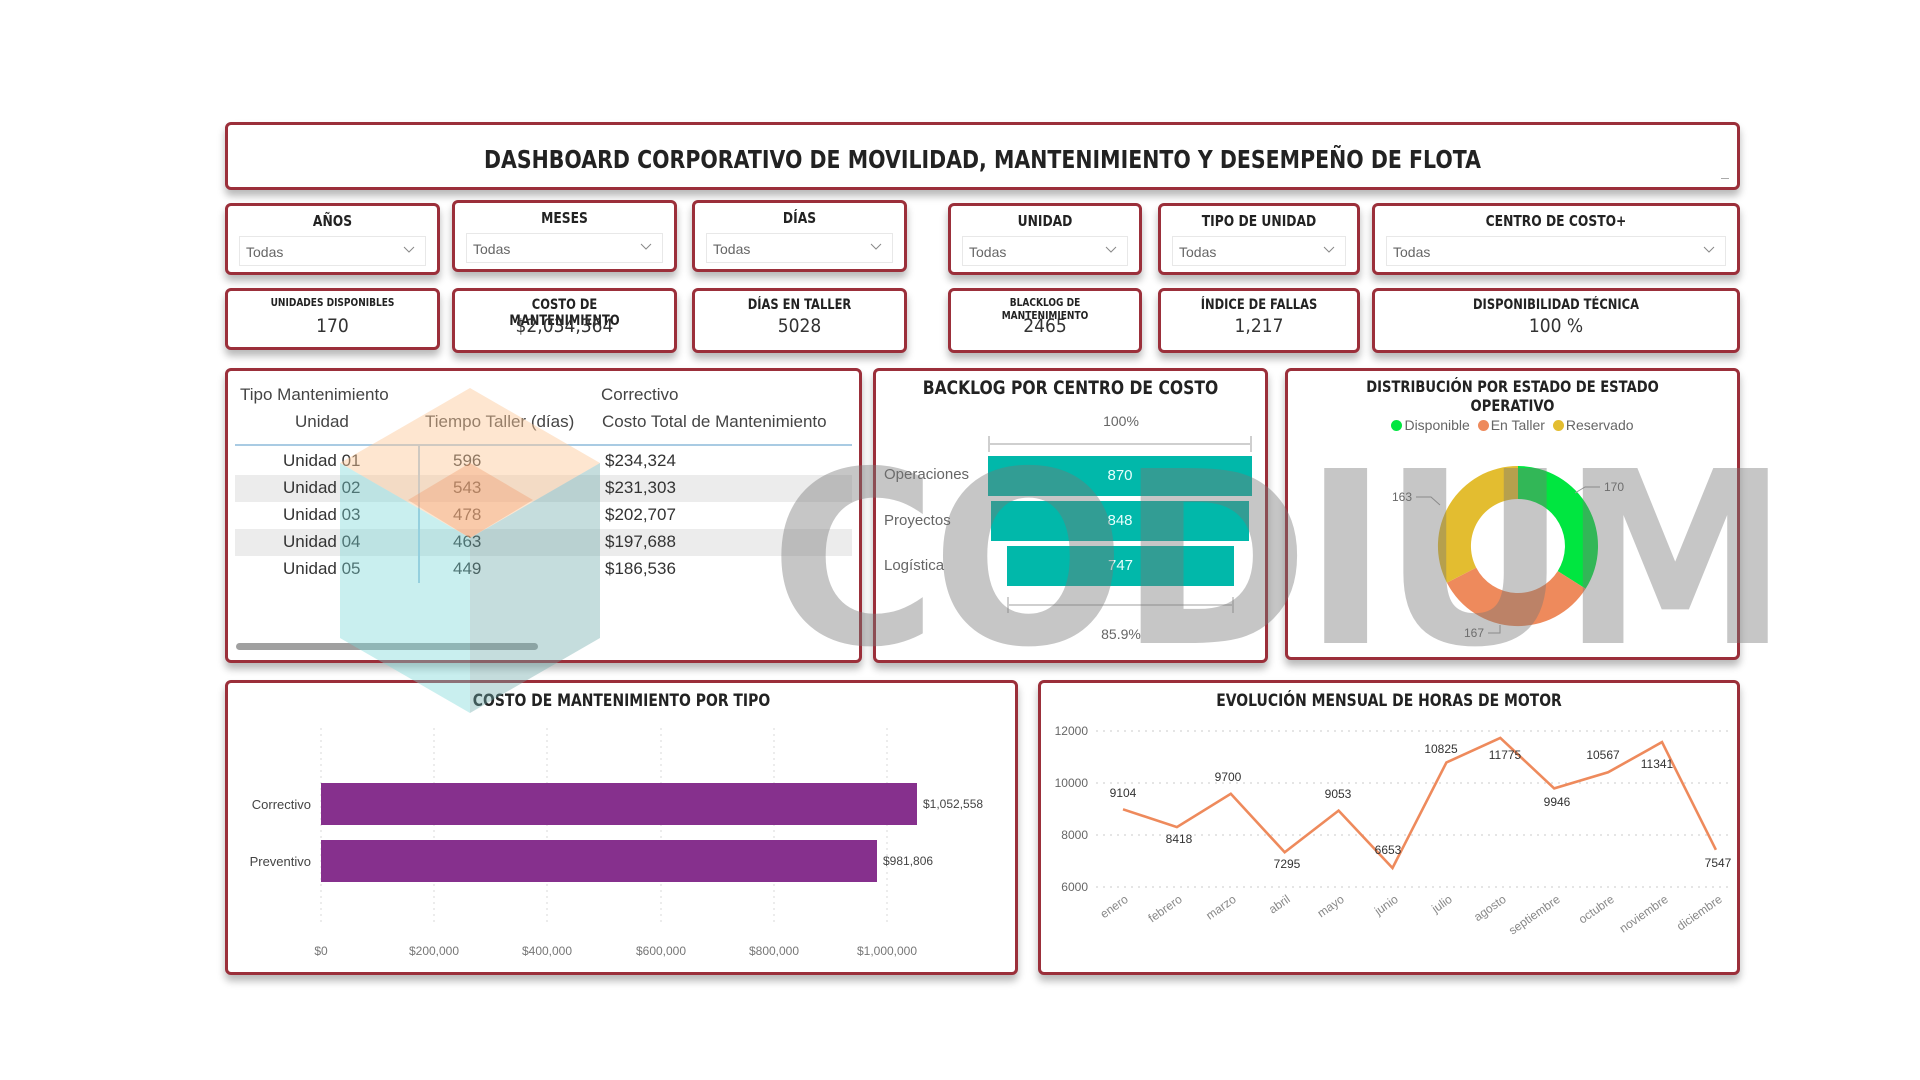 The height and width of the screenshot is (1080, 1920). What do you see at coordinates (332, 221) in the screenshot?
I see `slicer-label: AÑOS` at bounding box center [332, 221].